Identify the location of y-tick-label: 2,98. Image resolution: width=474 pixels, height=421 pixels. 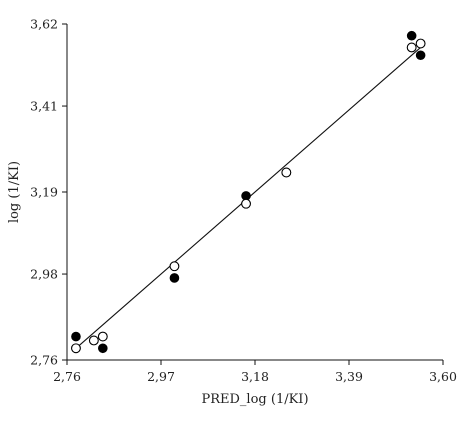
(44, 274).